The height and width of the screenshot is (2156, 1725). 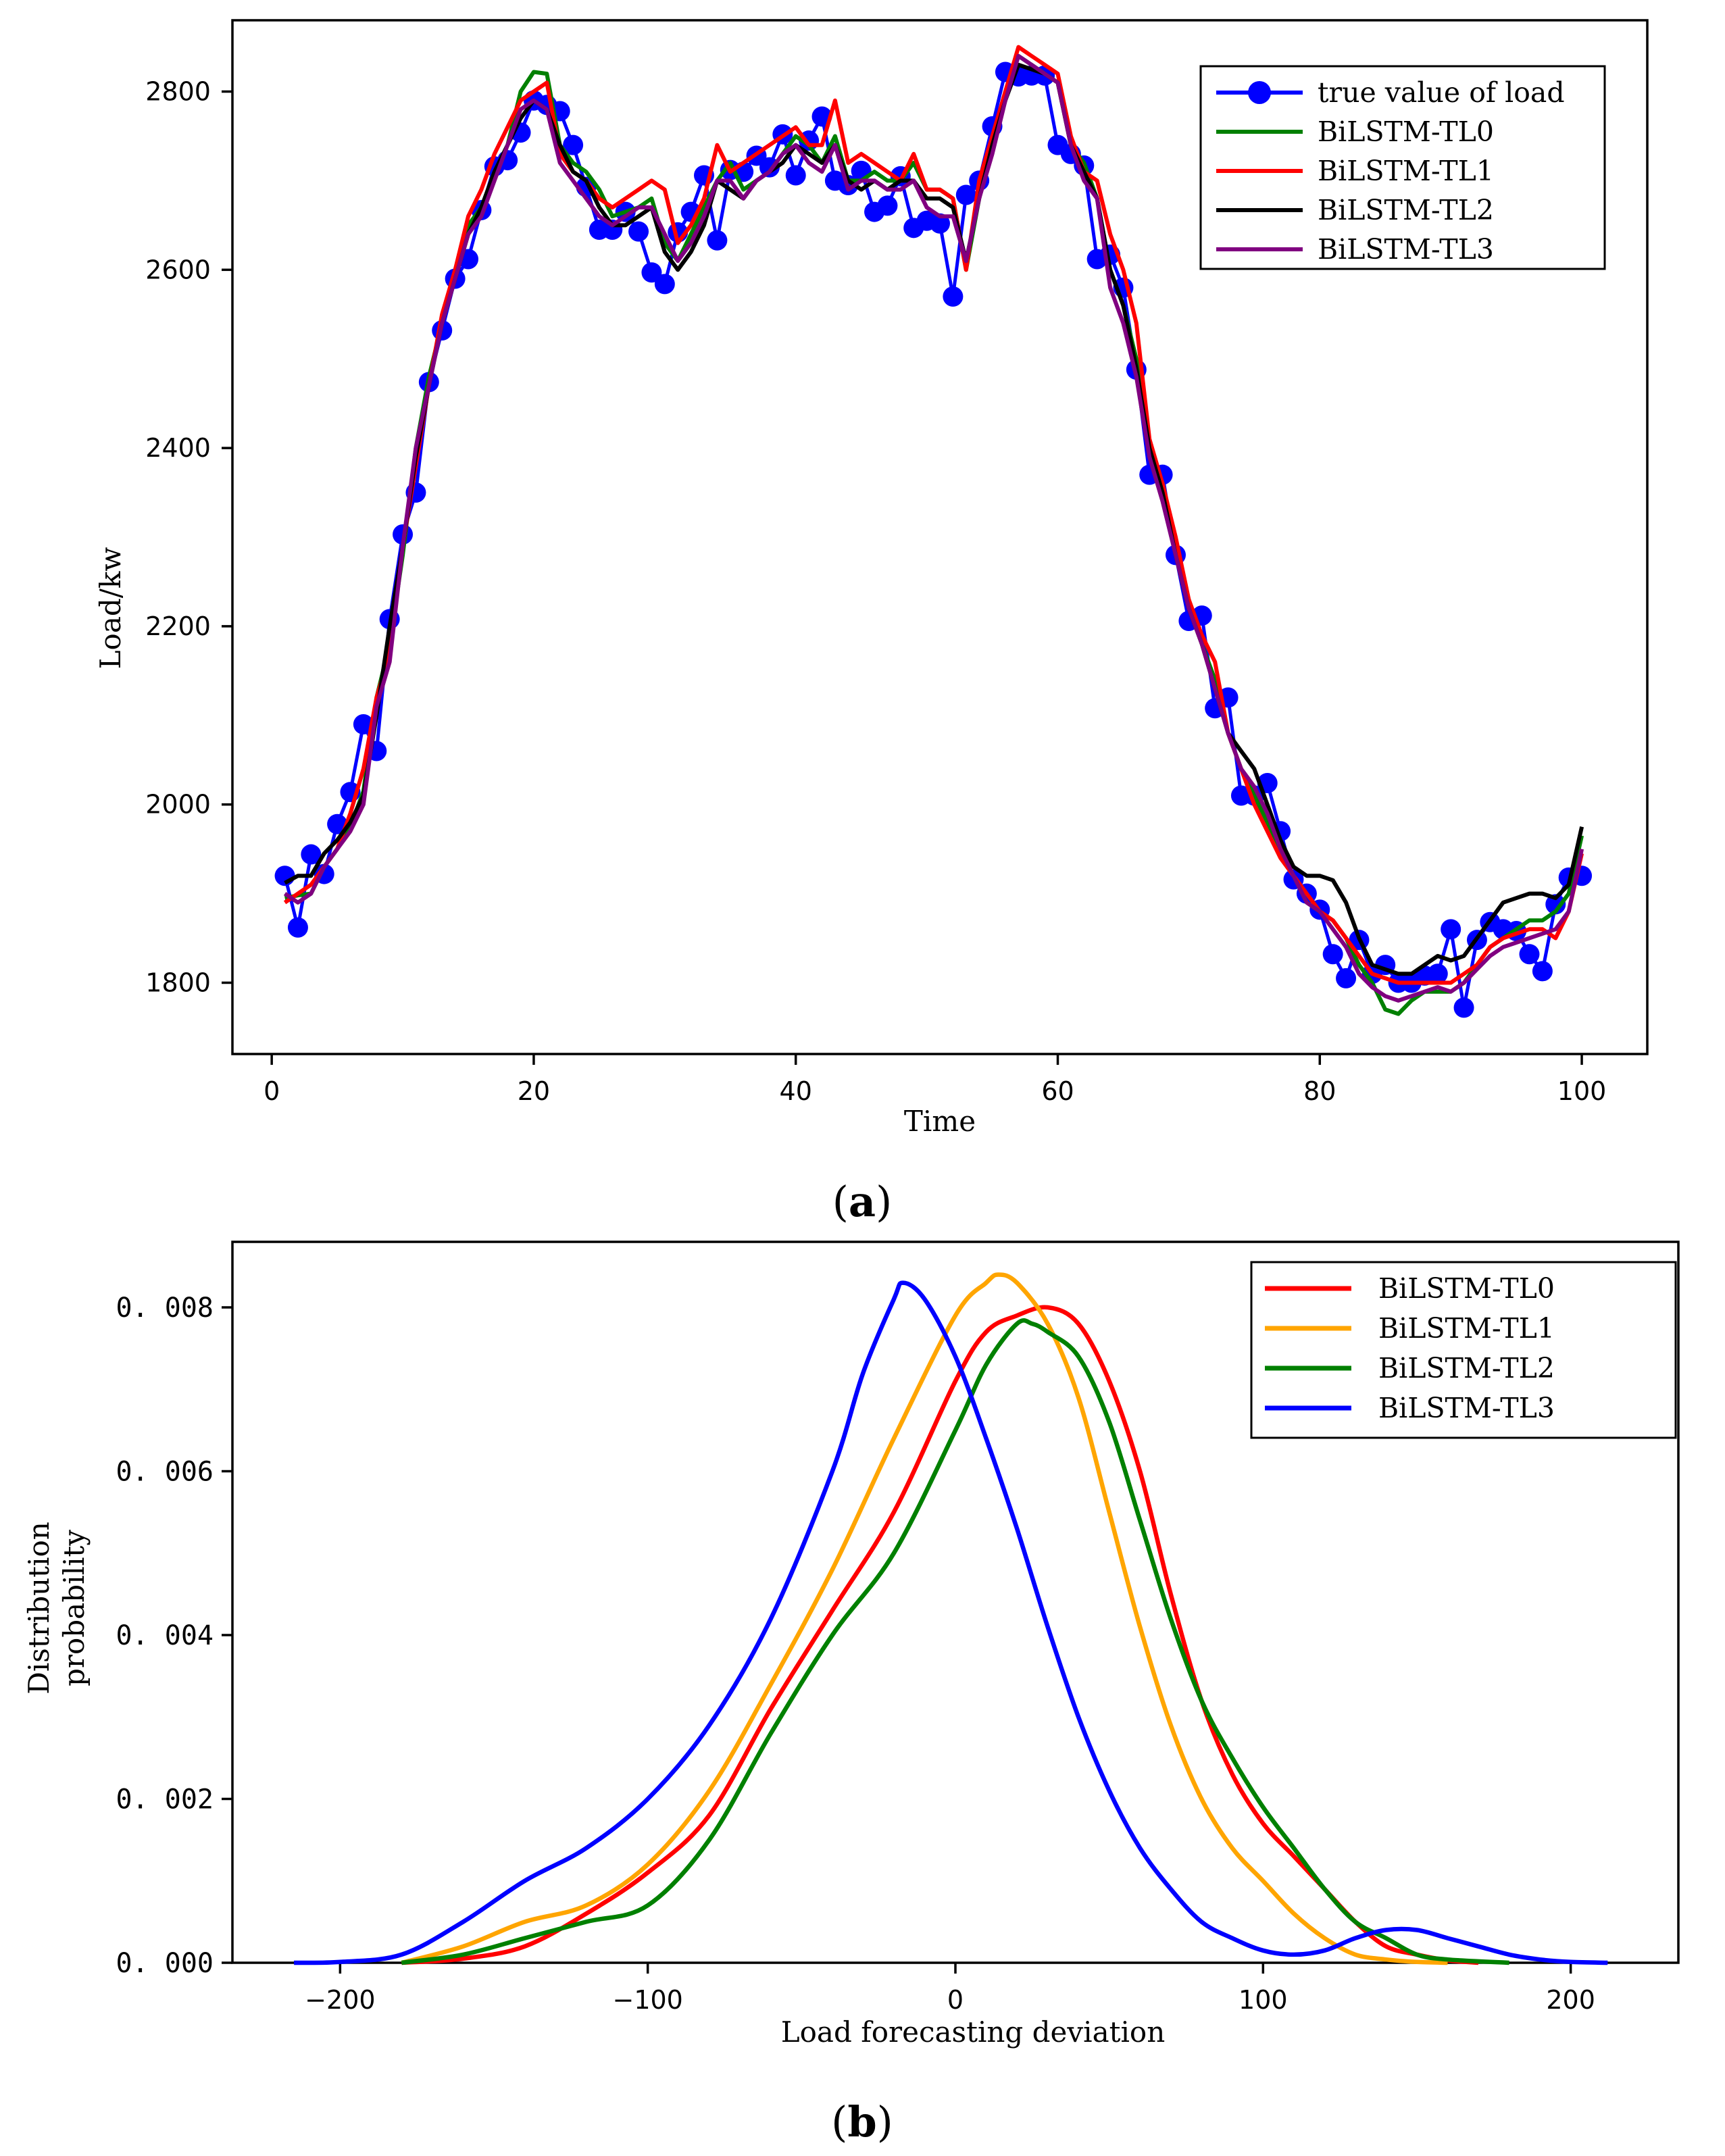 I want to click on panel-b-x-tick-label-1: −100, so click(x=647, y=2000).